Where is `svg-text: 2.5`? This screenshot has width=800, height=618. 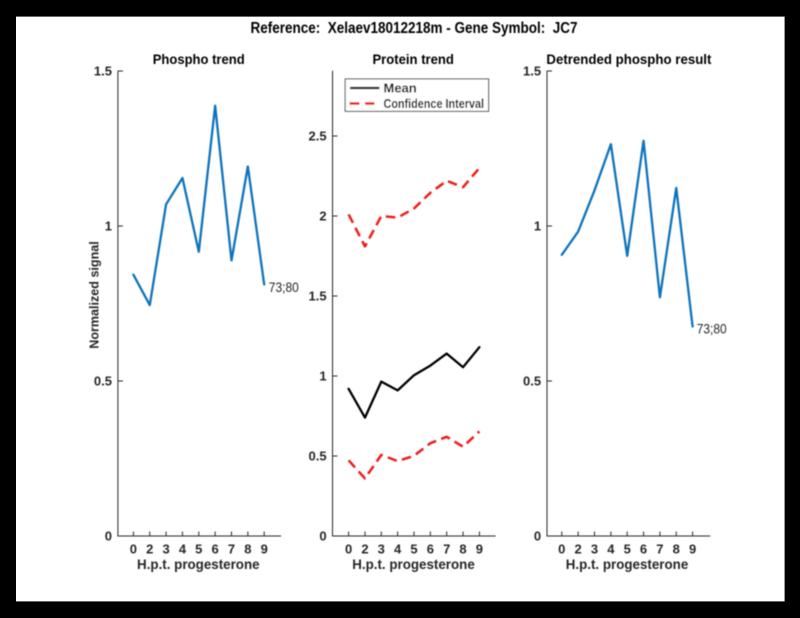
svg-text: 2.5 is located at coordinates (318, 136).